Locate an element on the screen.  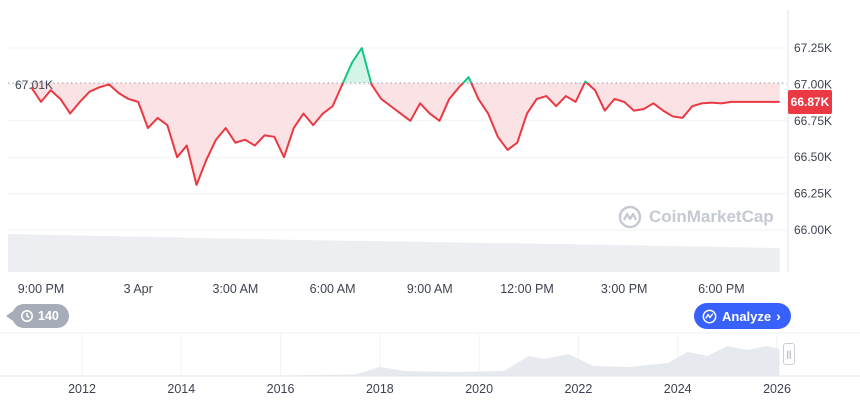
x-tick-label: 3:00 AM is located at coordinates (235, 289).